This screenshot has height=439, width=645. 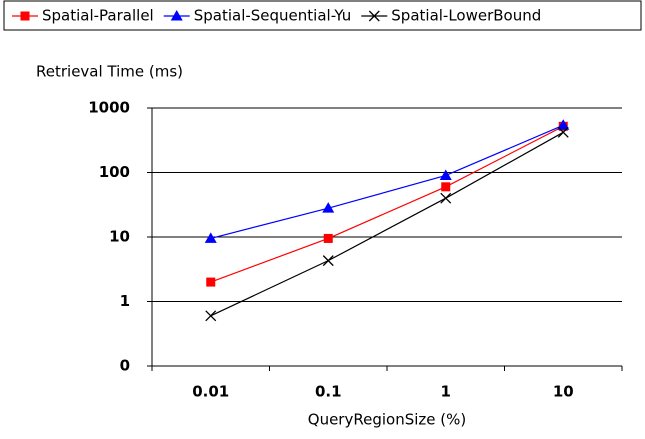 What do you see at coordinates (109, 72) in the screenshot?
I see `y-axis-title: Retrieval Time (ms)` at bounding box center [109, 72].